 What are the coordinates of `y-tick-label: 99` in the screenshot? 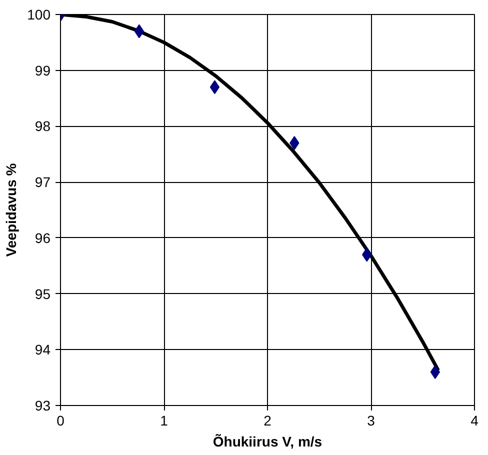 It's located at (42, 70).